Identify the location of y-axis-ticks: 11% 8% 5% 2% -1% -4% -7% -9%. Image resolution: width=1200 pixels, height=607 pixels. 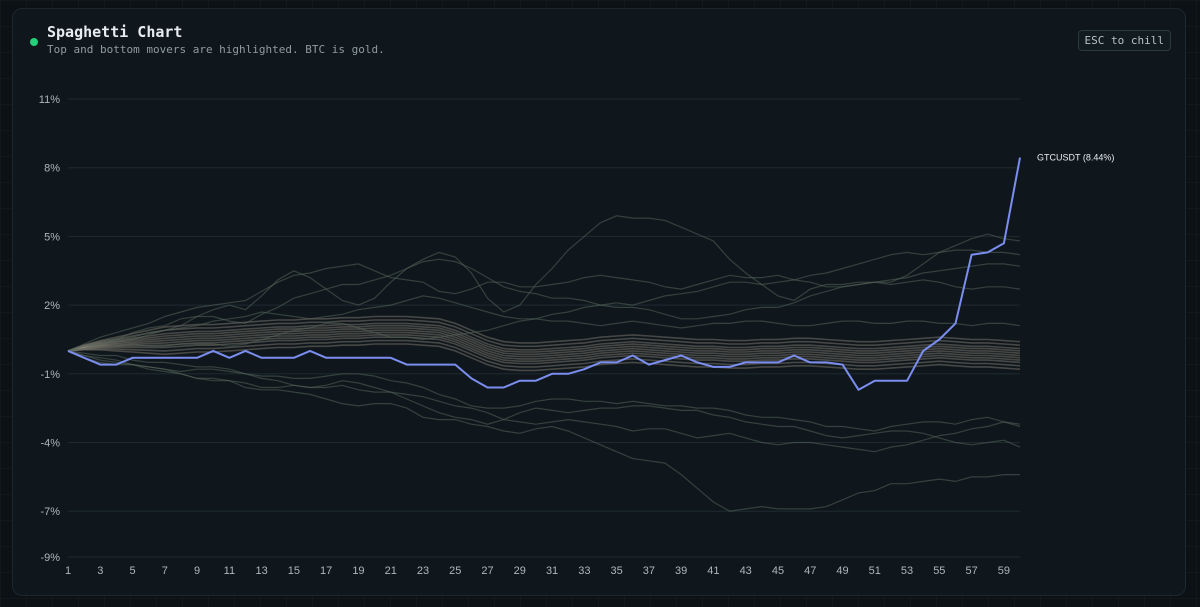
(49, 329).